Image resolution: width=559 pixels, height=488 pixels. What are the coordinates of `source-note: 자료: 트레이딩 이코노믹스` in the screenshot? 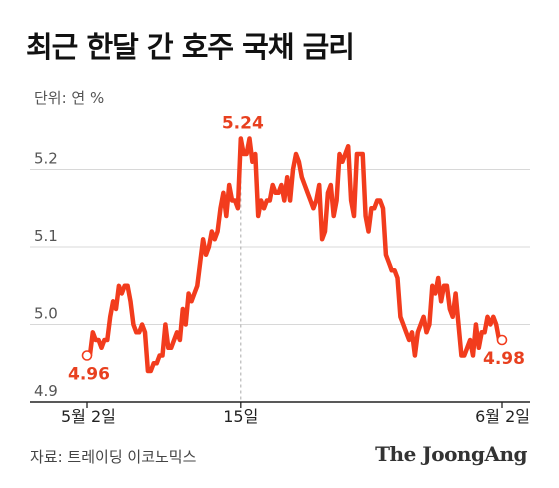 It's located at (113, 457).